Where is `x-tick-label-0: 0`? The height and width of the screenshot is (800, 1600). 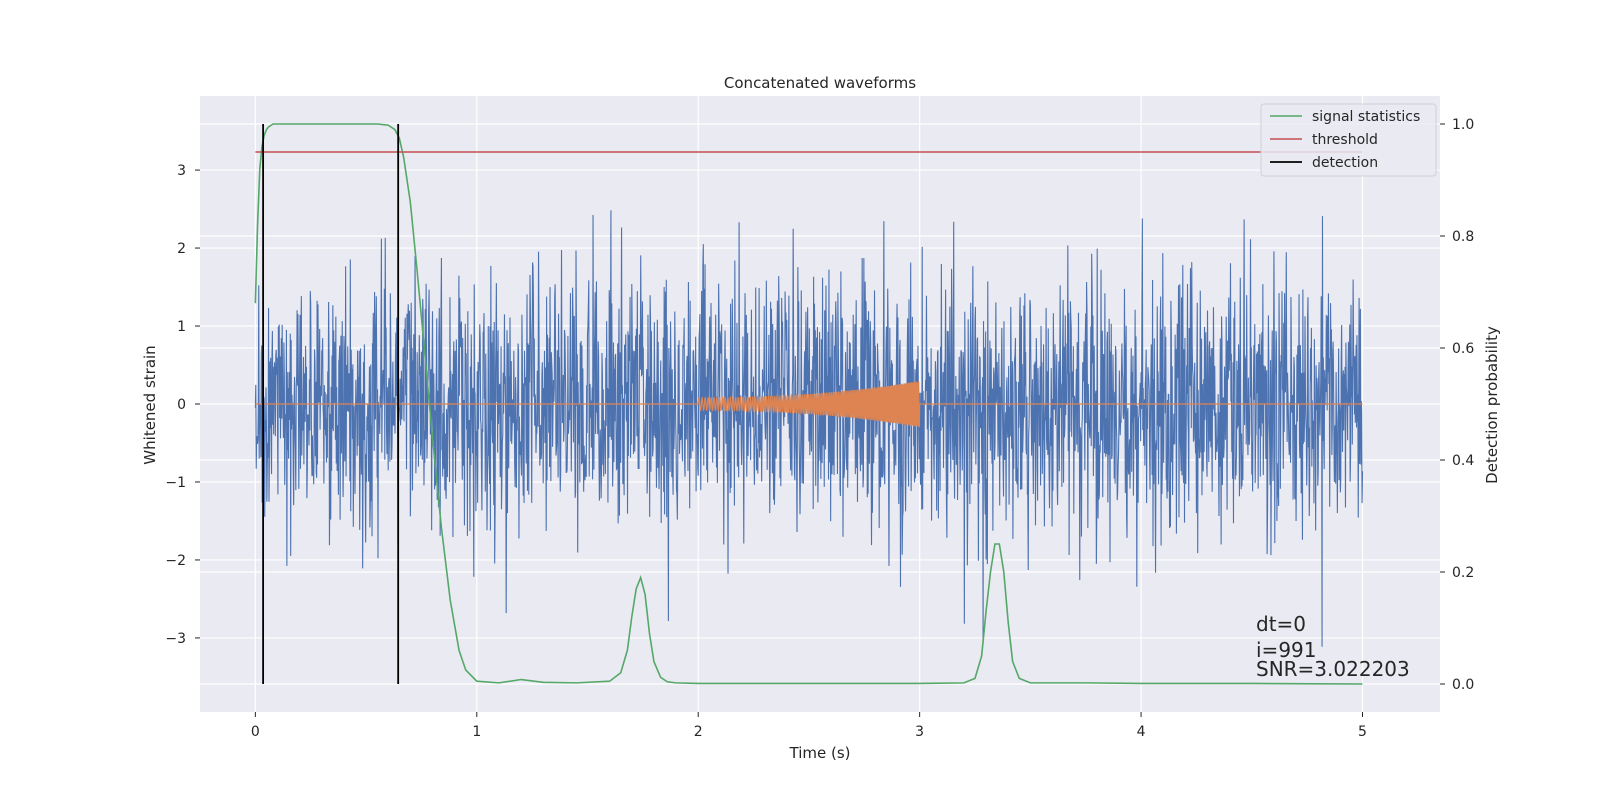 x-tick-label-0: 0 is located at coordinates (255, 732).